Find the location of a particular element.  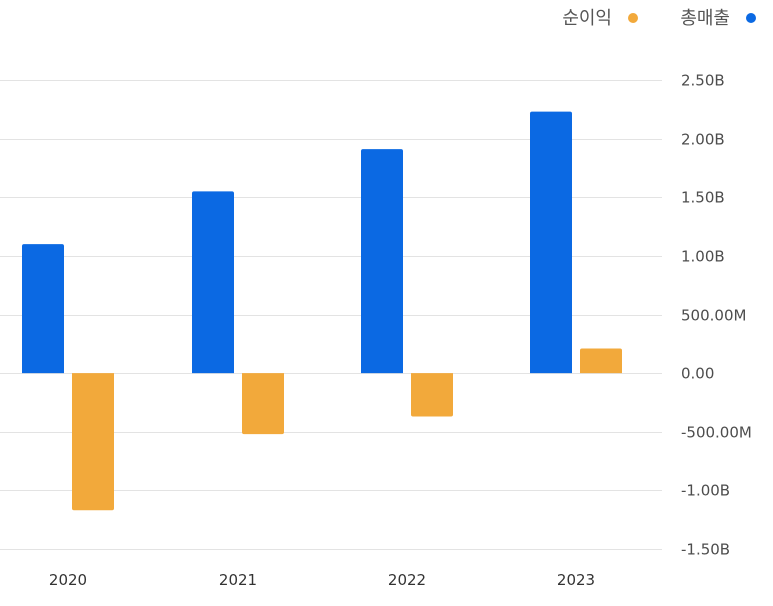

y-tick-label: 2.00B is located at coordinates (703, 140).